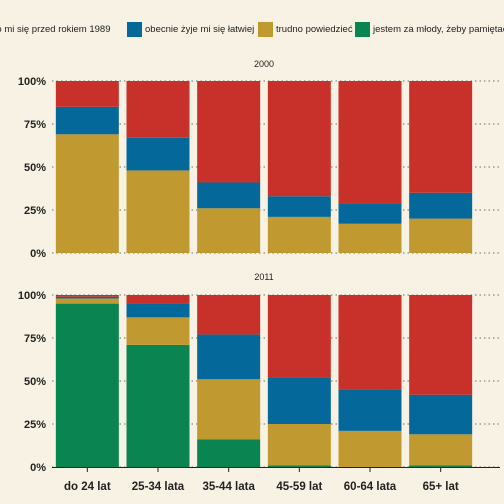  Describe the element at coordinates (441, 487) in the screenshot. I see `x-tick-label: 65+ lat` at that location.